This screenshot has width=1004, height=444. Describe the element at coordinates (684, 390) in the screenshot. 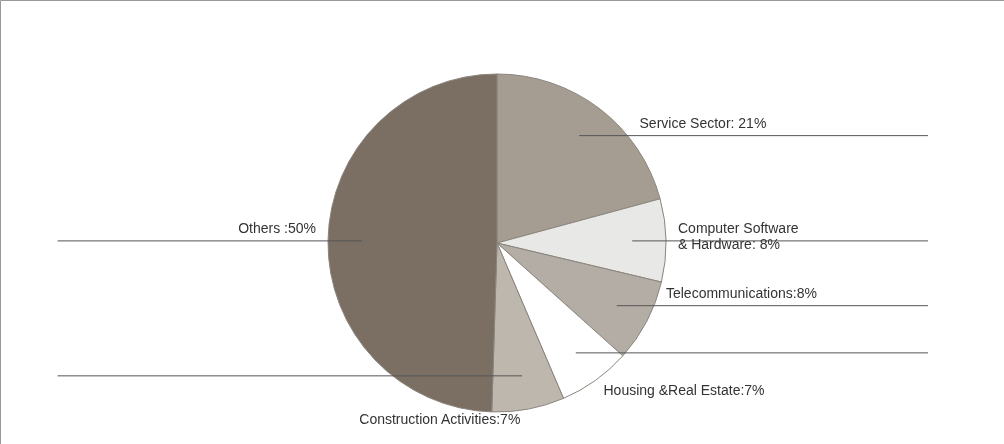

I see `slice-label: Housing &Real Estate:7%` at that location.